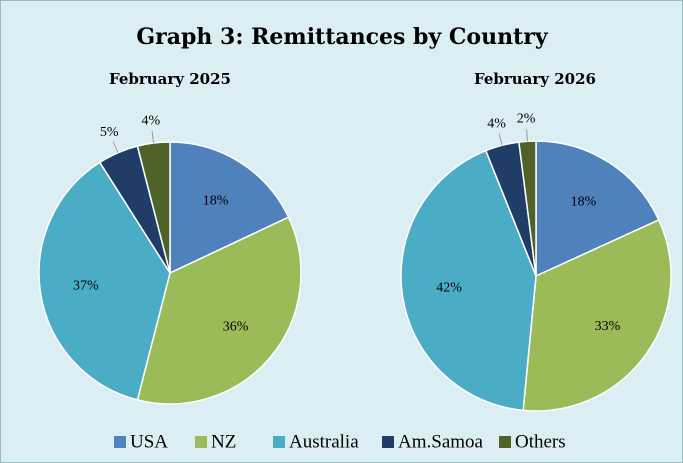 This screenshot has height=463, width=683. What do you see at coordinates (526, 119) in the screenshot?
I see `data-label: 2%` at bounding box center [526, 119].